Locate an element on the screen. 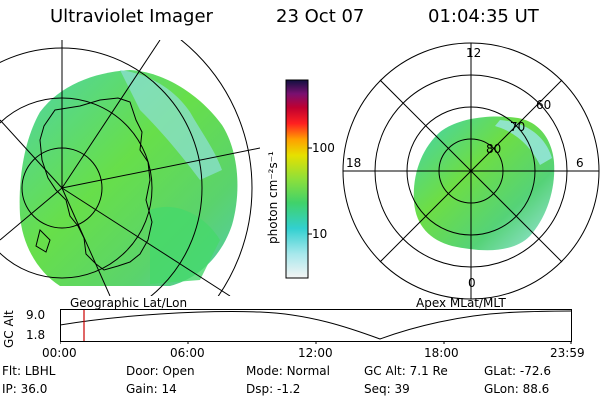  altitude-plot-frame is located at coordinates (316, 325).